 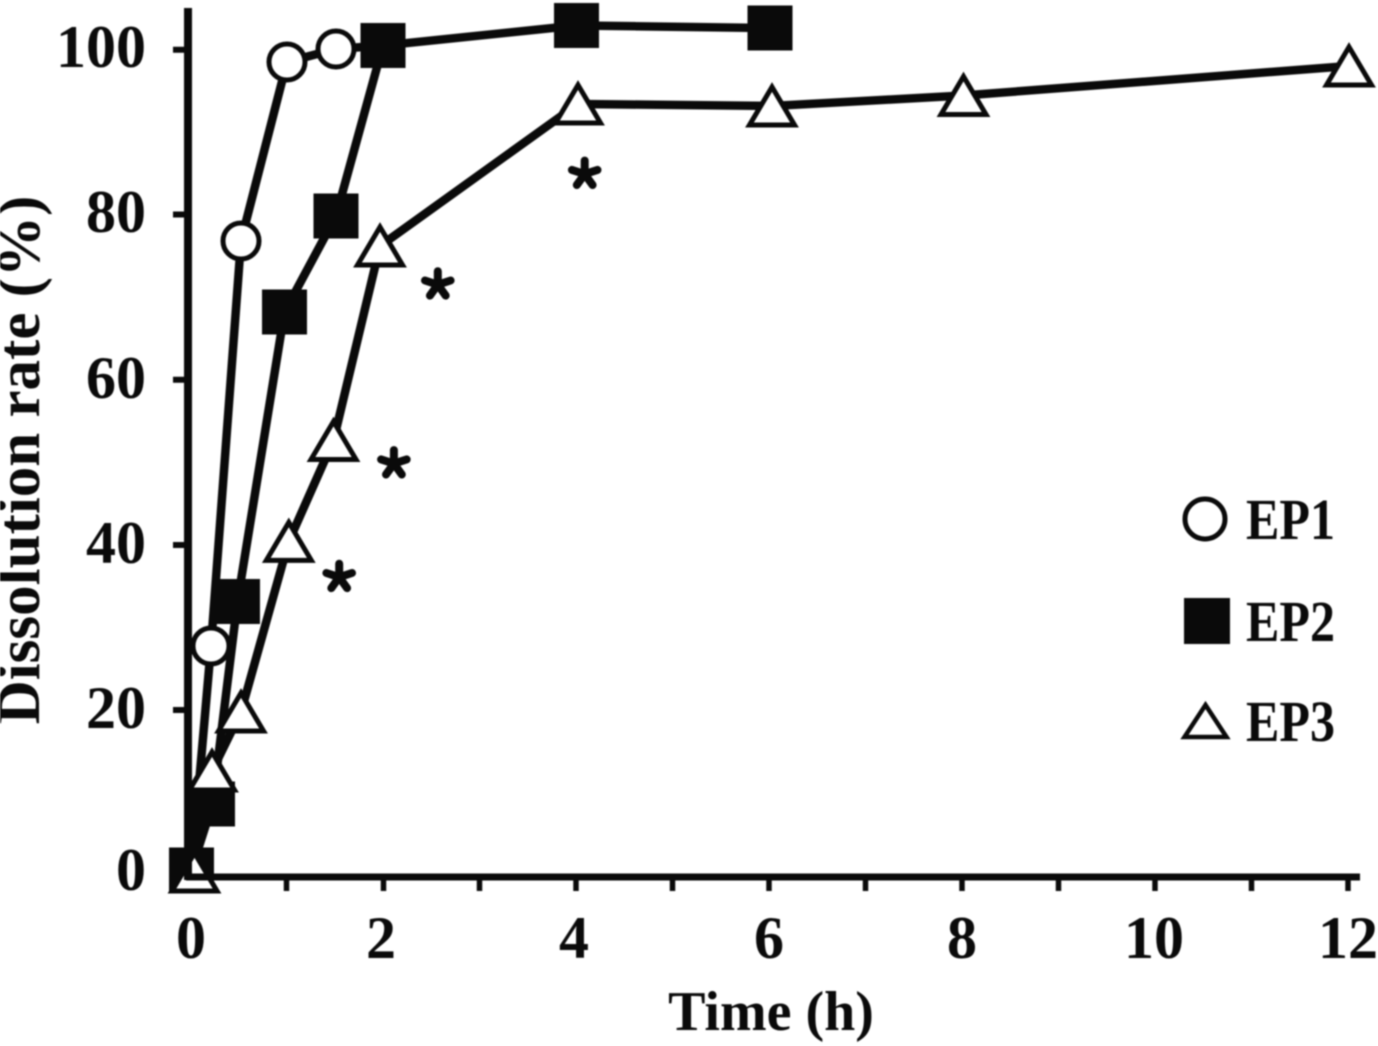 What do you see at coordinates (962, 938) in the screenshot?
I see `svg-text: 8` at bounding box center [962, 938].